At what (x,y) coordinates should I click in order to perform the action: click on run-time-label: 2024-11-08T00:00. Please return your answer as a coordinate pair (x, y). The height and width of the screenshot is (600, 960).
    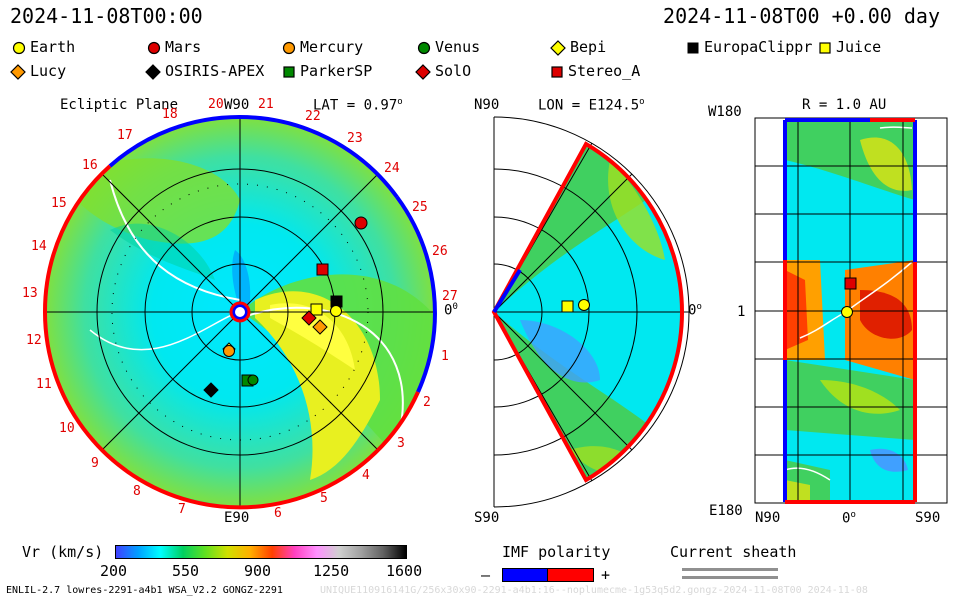
    Looking at the image, I should click on (106, 16).